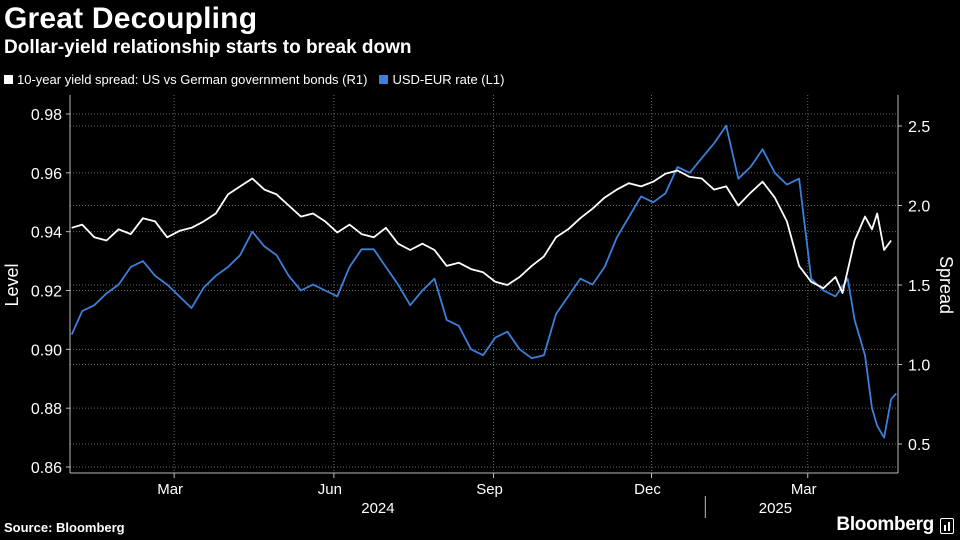  What do you see at coordinates (919, 127) in the screenshot?
I see `right-axis-tick-label: 2.5` at bounding box center [919, 127].